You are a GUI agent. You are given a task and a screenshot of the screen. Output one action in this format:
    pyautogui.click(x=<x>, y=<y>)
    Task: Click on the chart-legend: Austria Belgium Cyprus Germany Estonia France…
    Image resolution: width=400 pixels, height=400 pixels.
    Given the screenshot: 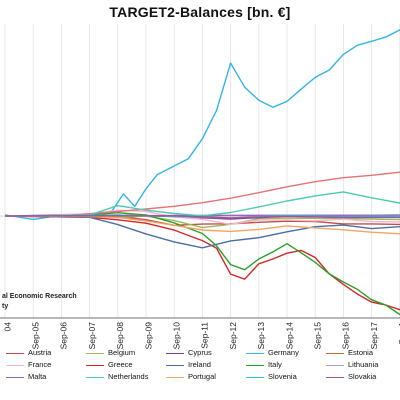 What is the action you would take?
    pyautogui.click(x=200, y=369)
    